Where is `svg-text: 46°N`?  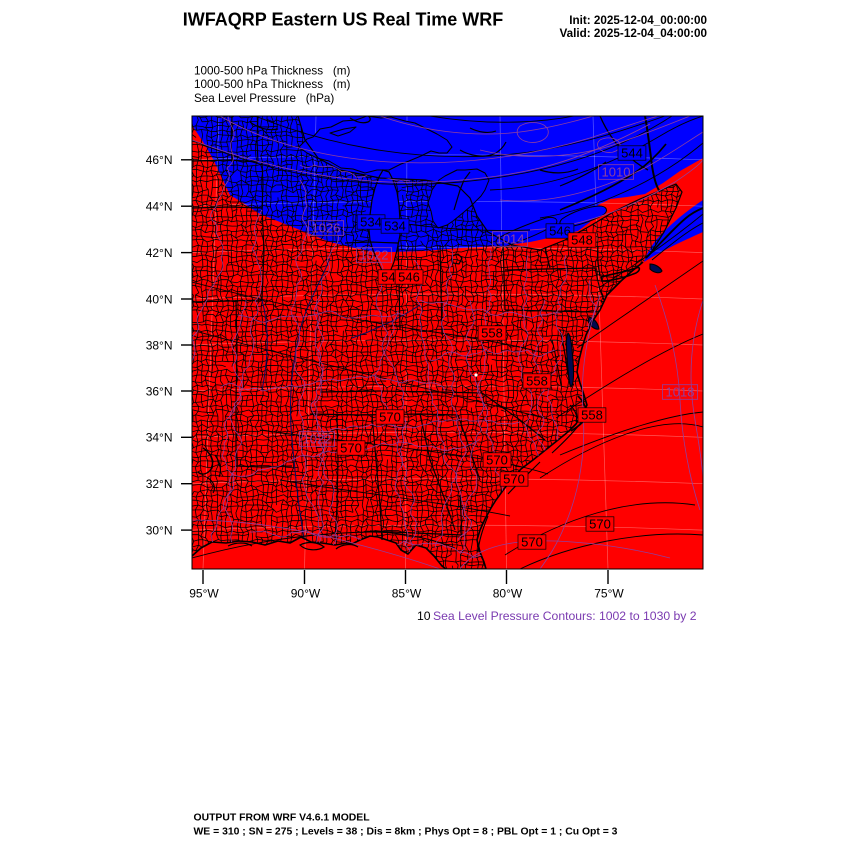
svg-text: 46°N is located at coordinates (159, 160).